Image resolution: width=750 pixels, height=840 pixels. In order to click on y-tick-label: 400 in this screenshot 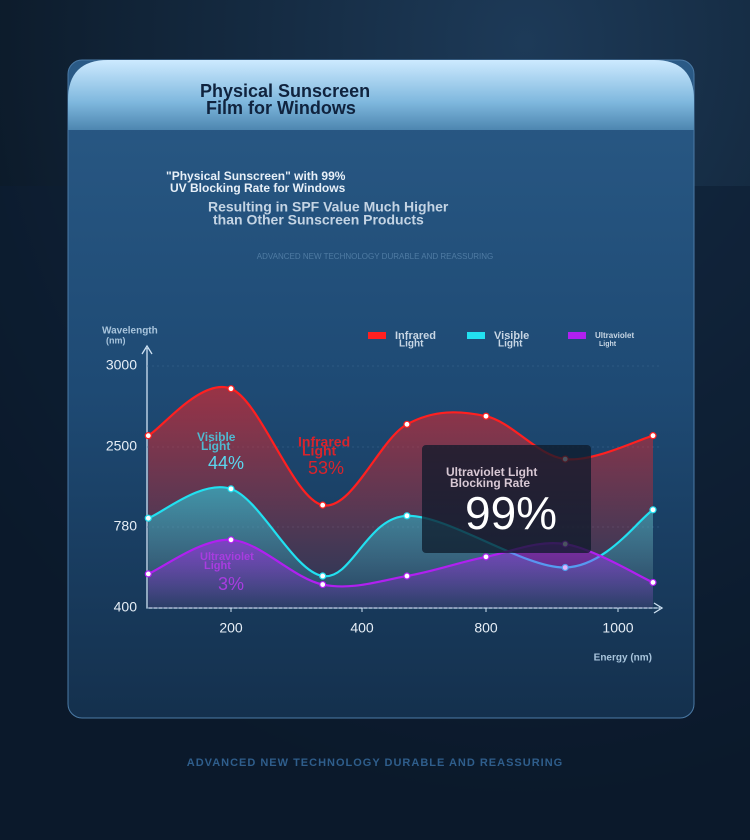, I will do `click(126, 607)`.